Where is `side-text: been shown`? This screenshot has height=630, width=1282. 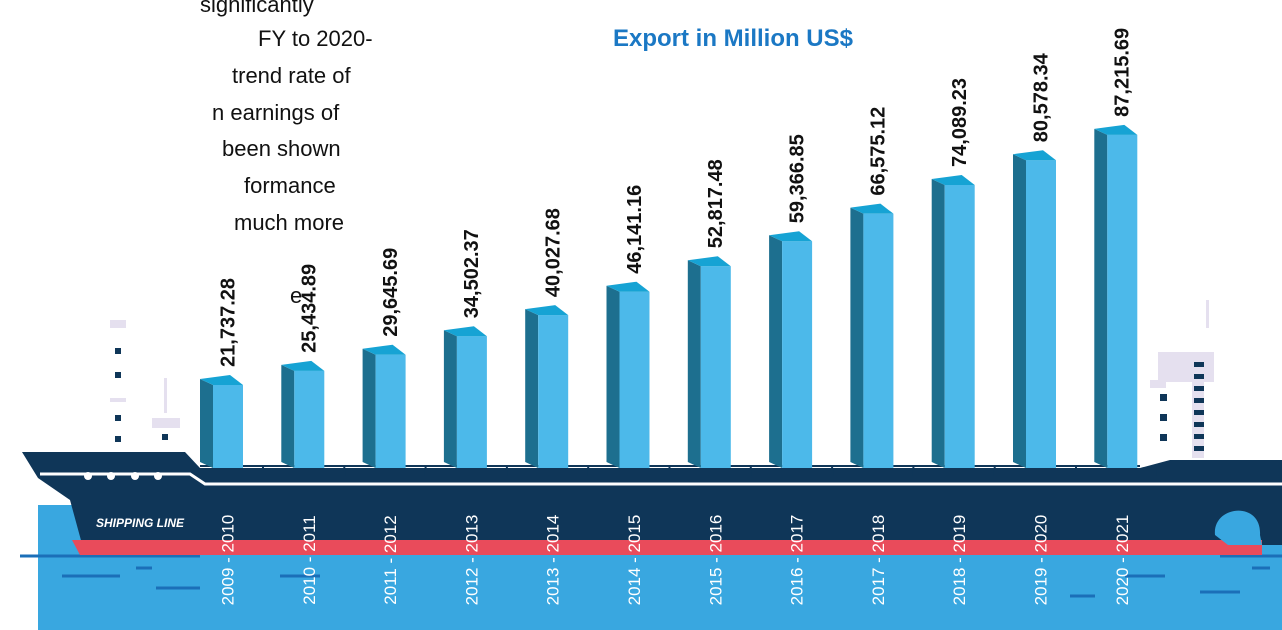
side-text: been shown is located at coordinates (281, 148).